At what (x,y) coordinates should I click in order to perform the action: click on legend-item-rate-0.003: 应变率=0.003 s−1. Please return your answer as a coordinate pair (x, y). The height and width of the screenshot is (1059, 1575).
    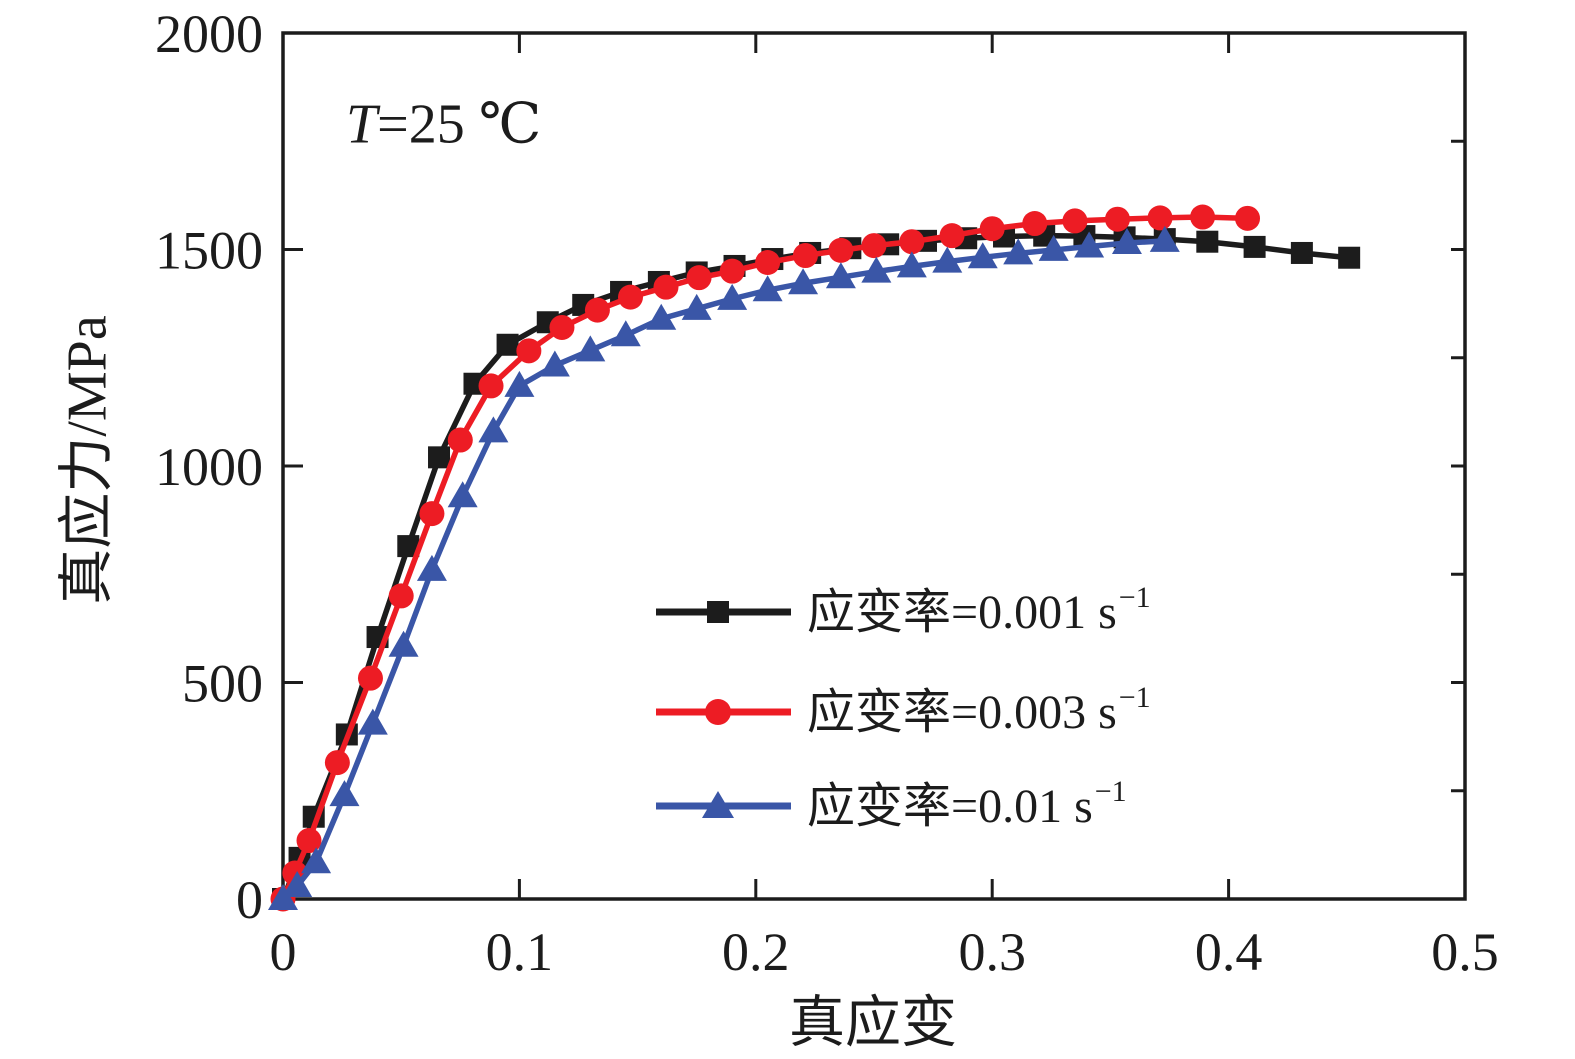
    Looking at the image, I should click on (903, 710).